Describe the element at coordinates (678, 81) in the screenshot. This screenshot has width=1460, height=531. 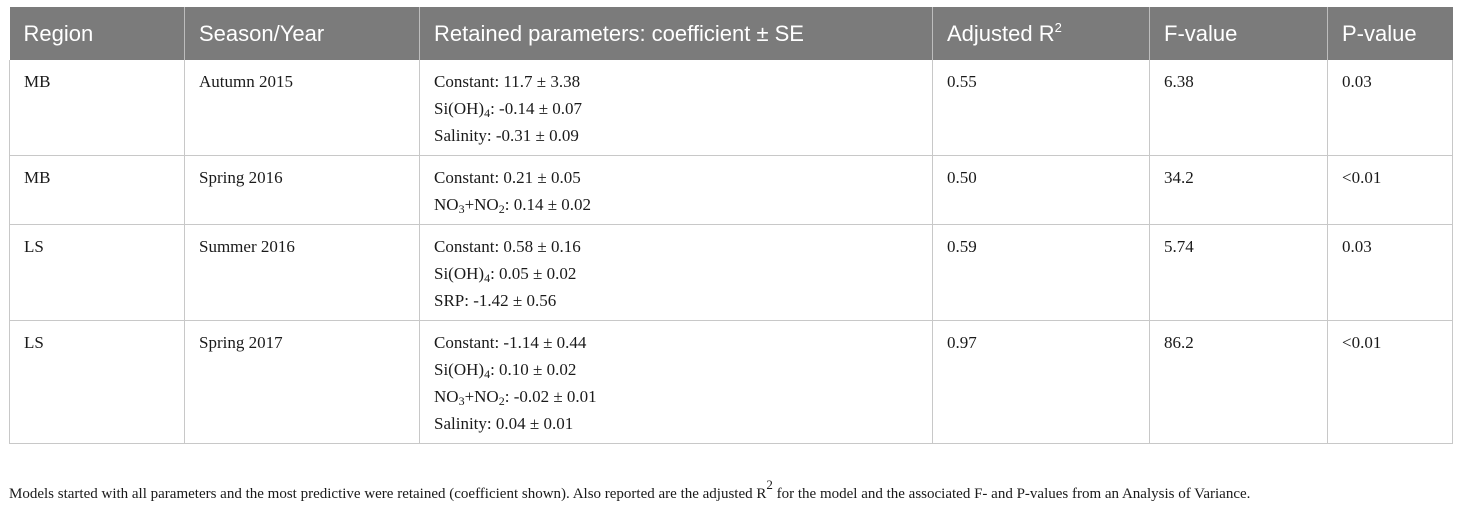
I see `param-line: Constant: 11.7 ± 3.38` at that location.